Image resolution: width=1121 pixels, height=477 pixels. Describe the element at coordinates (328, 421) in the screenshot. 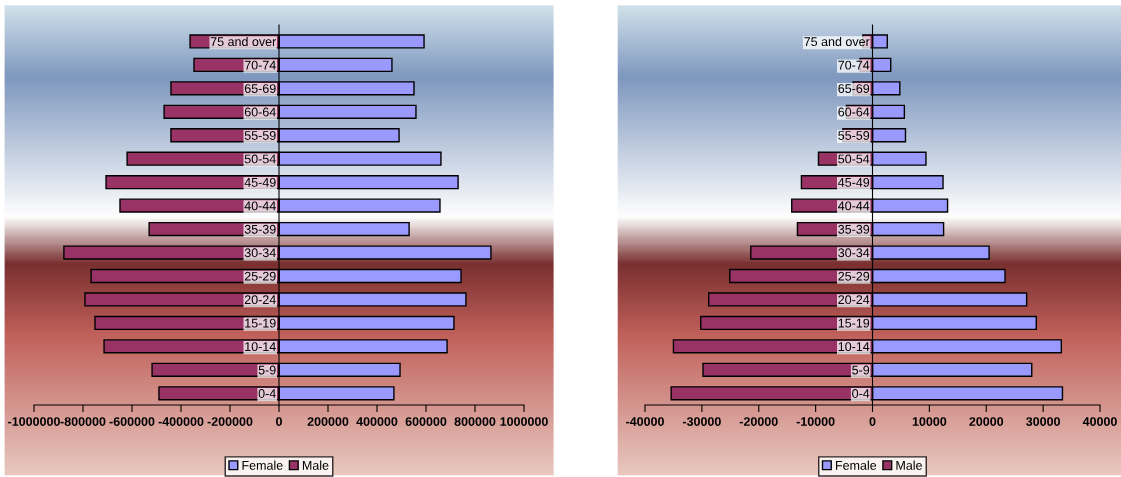

I see `x-tick-label: 200000` at that location.